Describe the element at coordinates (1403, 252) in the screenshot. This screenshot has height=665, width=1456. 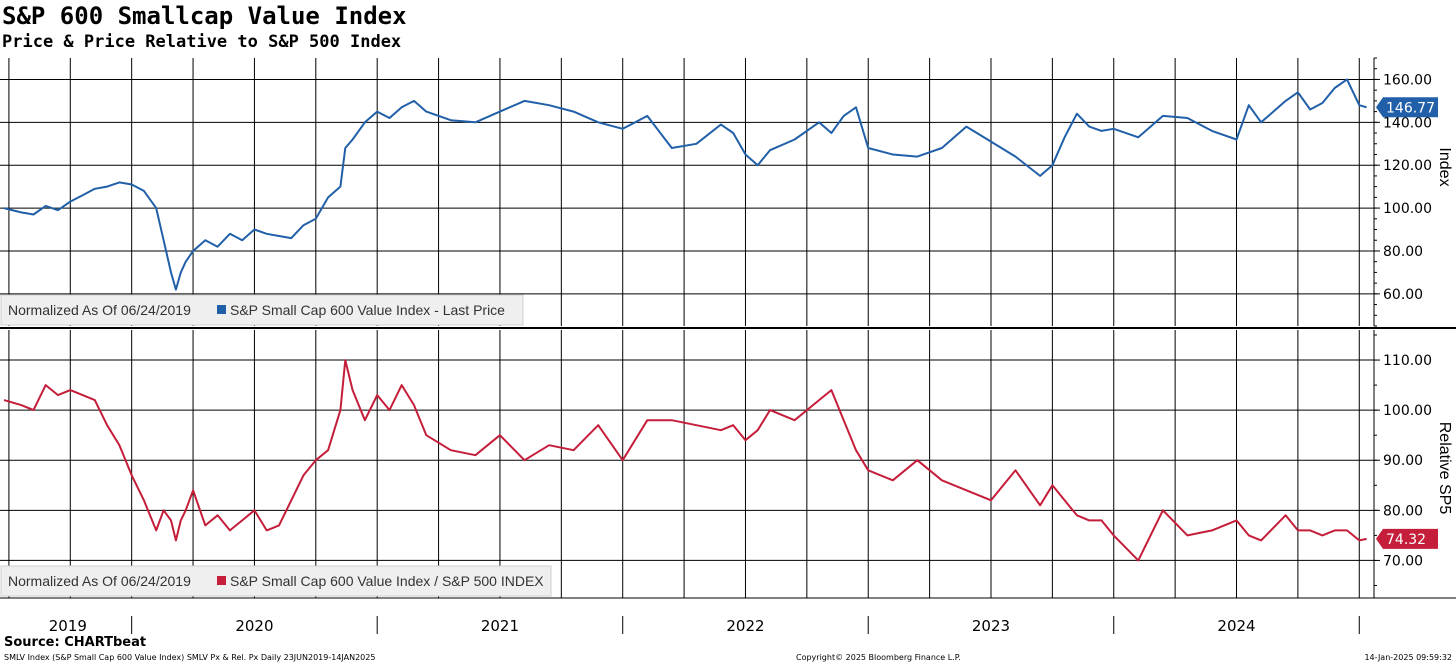
I see `top-ytick-label: 80.00` at that location.